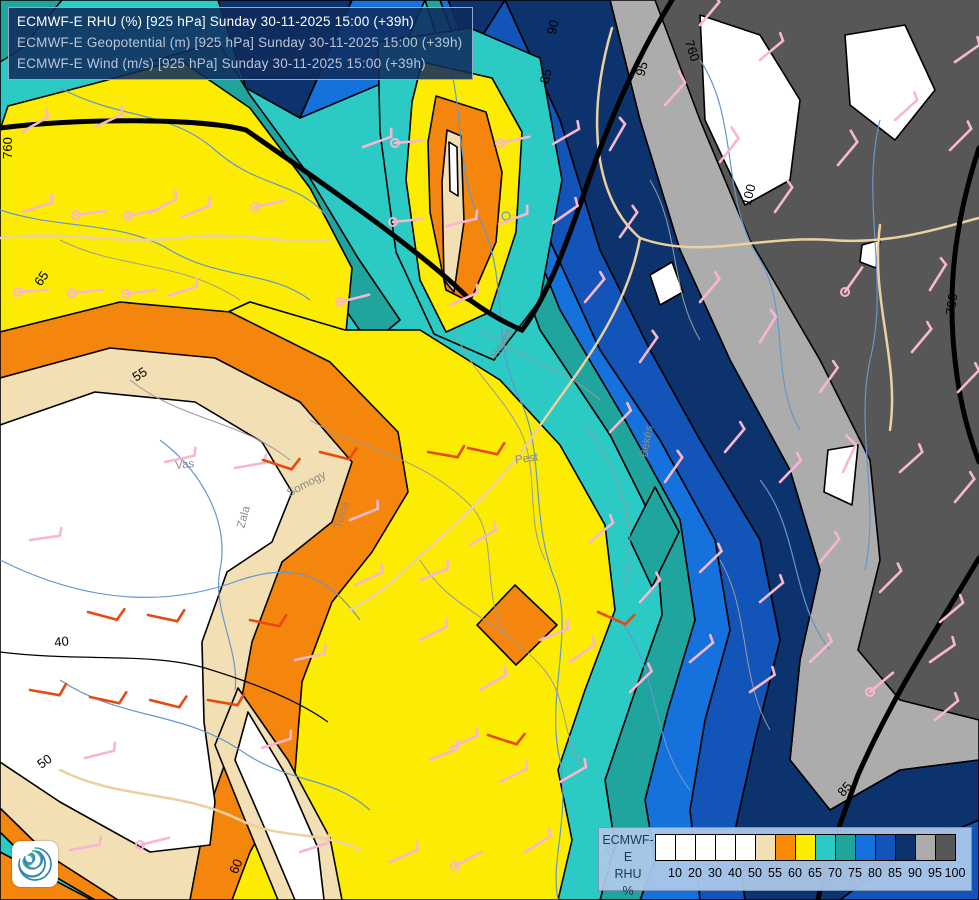 The height and width of the screenshot is (900, 979). Describe the element at coordinates (815, 873) in the screenshot. I see `legend-tick-label: 65` at that location.